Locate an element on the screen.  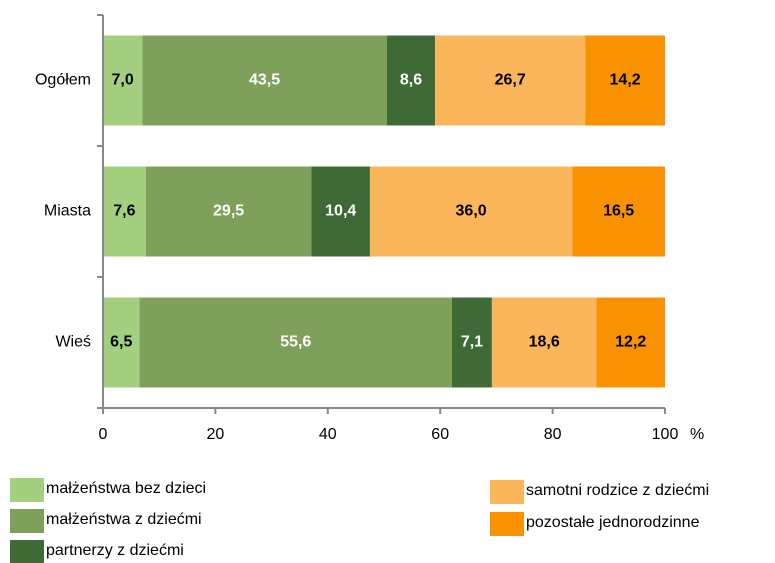
x-tick-label: 20 is located at coordinates (216, 434).